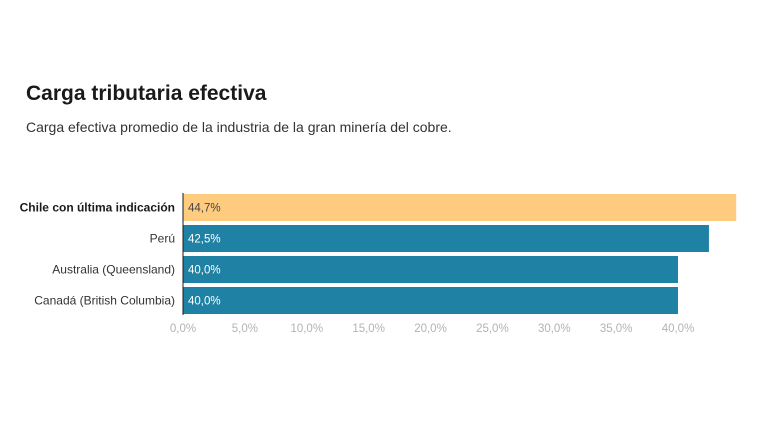 The image size is (768, 432). What do you see at coordinates (146, 93) in the screenshot?
I see `chart-title: Carga tributaria efectiva` at bounding box center [146, 93].